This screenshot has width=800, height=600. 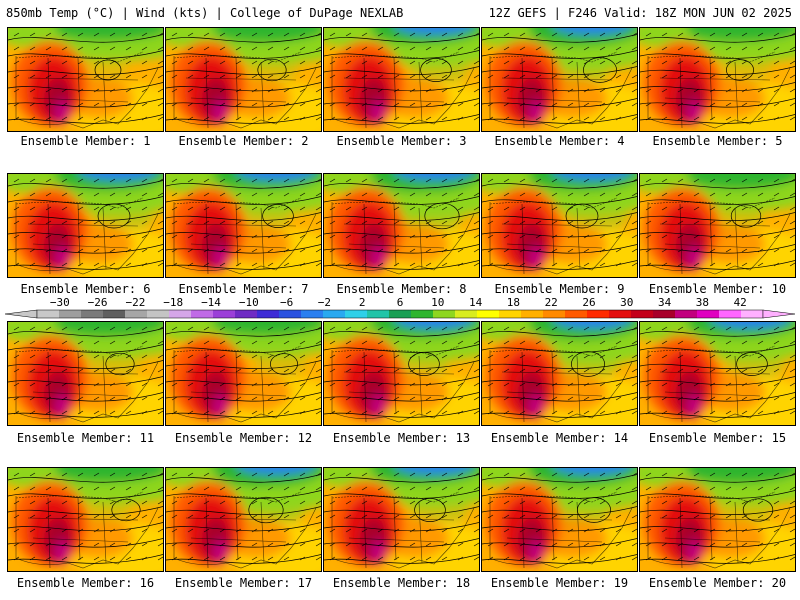 I want to click on colorbar-tick-label: 26, so click(x=589, y=302).